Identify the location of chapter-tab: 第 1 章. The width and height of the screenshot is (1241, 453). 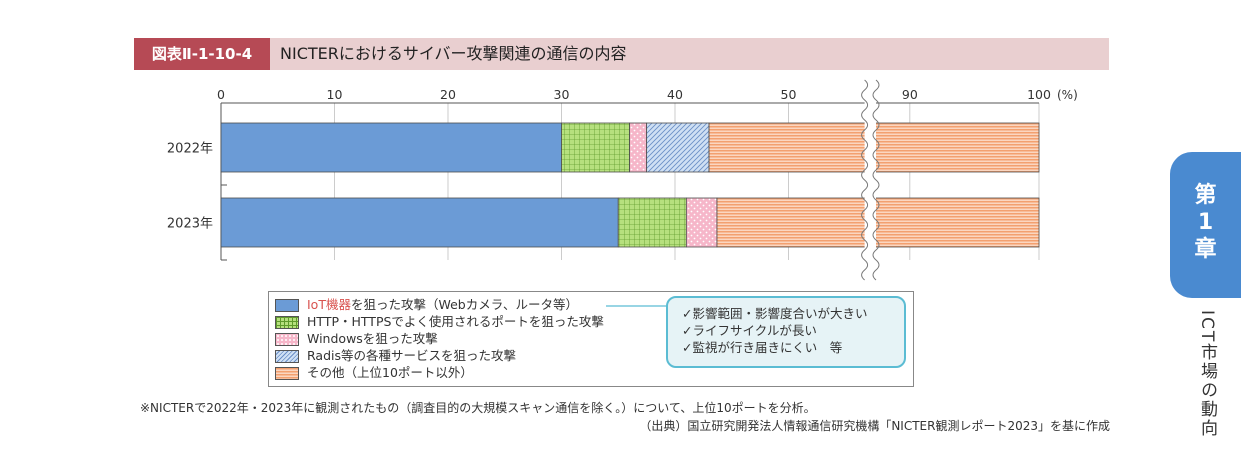
(1205, 225).